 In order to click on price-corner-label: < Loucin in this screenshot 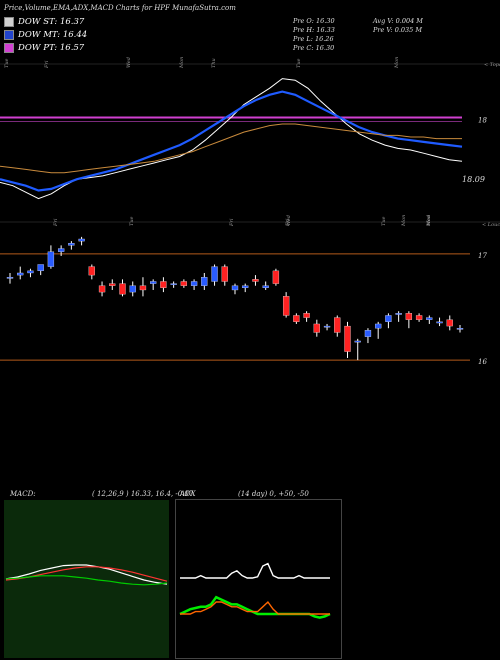, I will do `click(491, 225)`.